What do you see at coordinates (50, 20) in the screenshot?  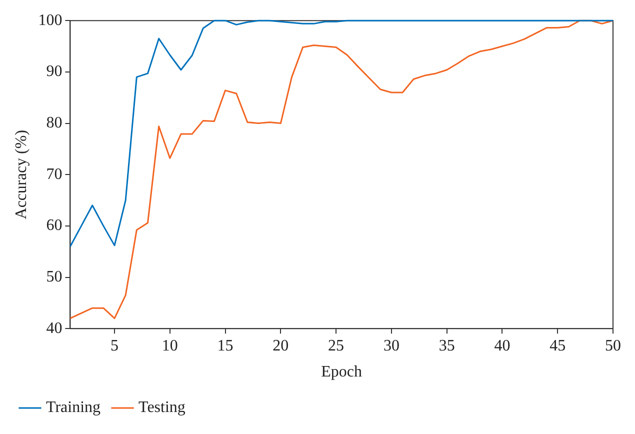 I see `y-tick-label: 100` at bounding box center [50, 20].